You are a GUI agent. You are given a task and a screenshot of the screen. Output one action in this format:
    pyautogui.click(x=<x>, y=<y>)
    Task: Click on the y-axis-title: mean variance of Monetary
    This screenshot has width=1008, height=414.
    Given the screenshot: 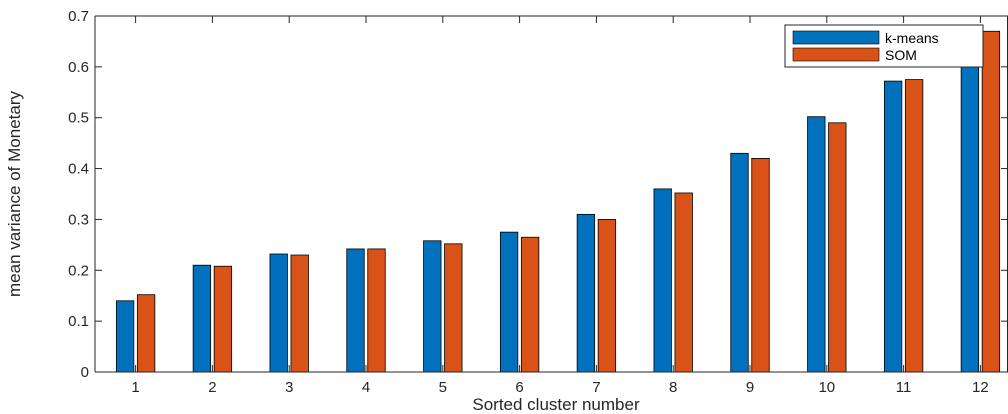 What is the action you would take?
    pyautogui.click(x=14, y=194)
    